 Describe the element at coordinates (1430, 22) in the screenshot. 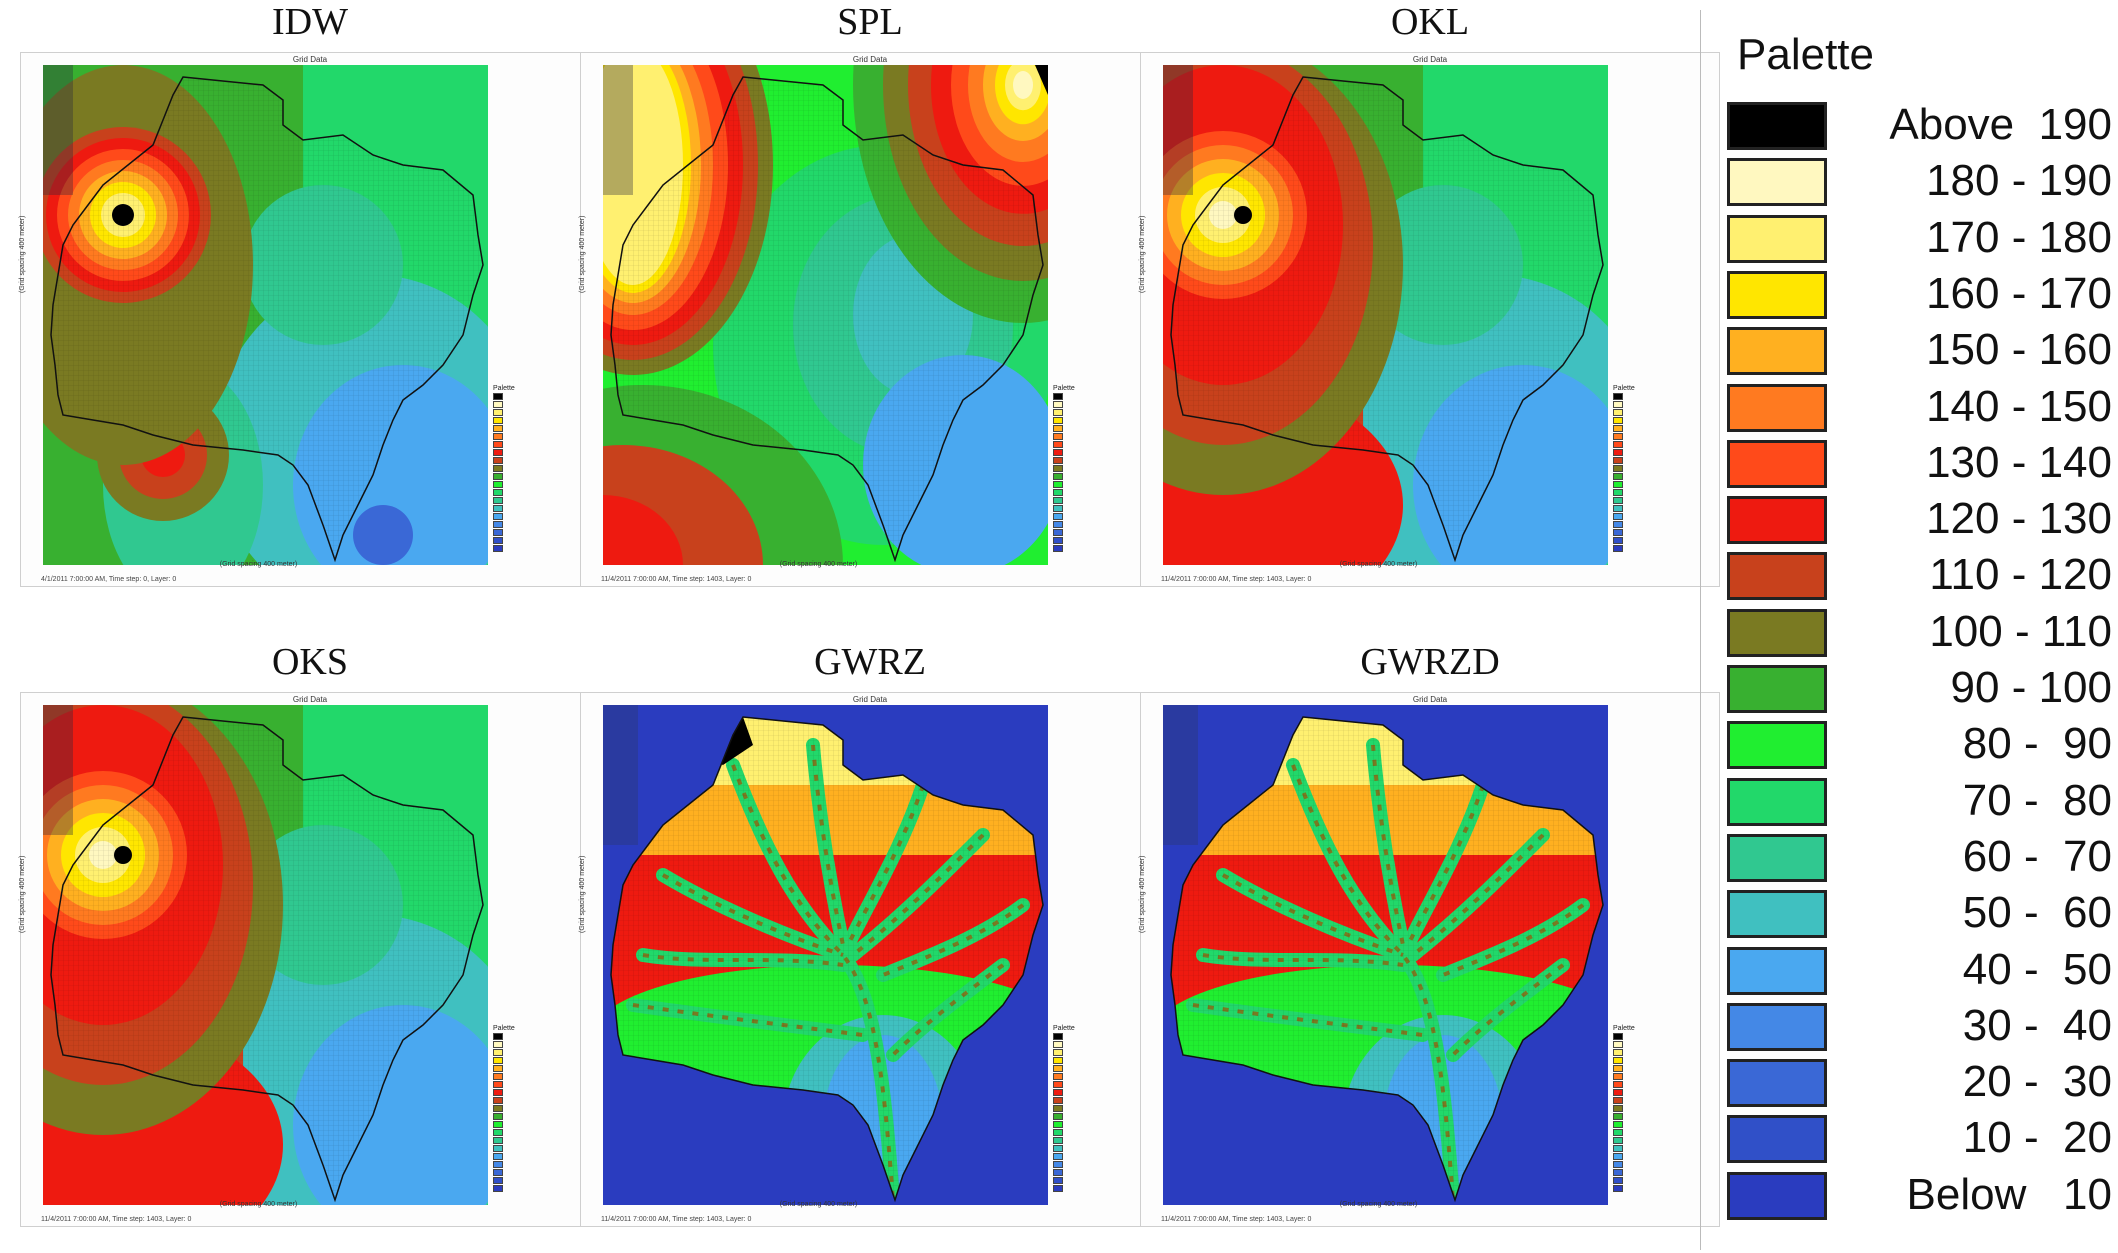

I see `panel-title: OKL` at that location.